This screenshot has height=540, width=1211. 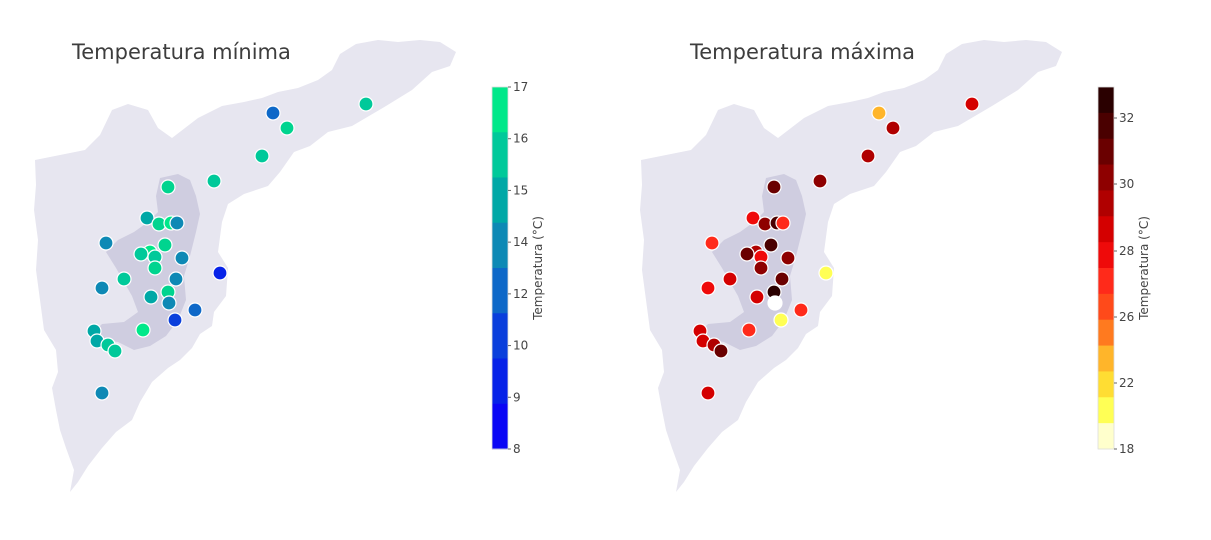 What do you see at coordinates (1126, 317) in the screenshot?
I see `colorbar-tick-label: 26` at bounding box center [1126, 317].